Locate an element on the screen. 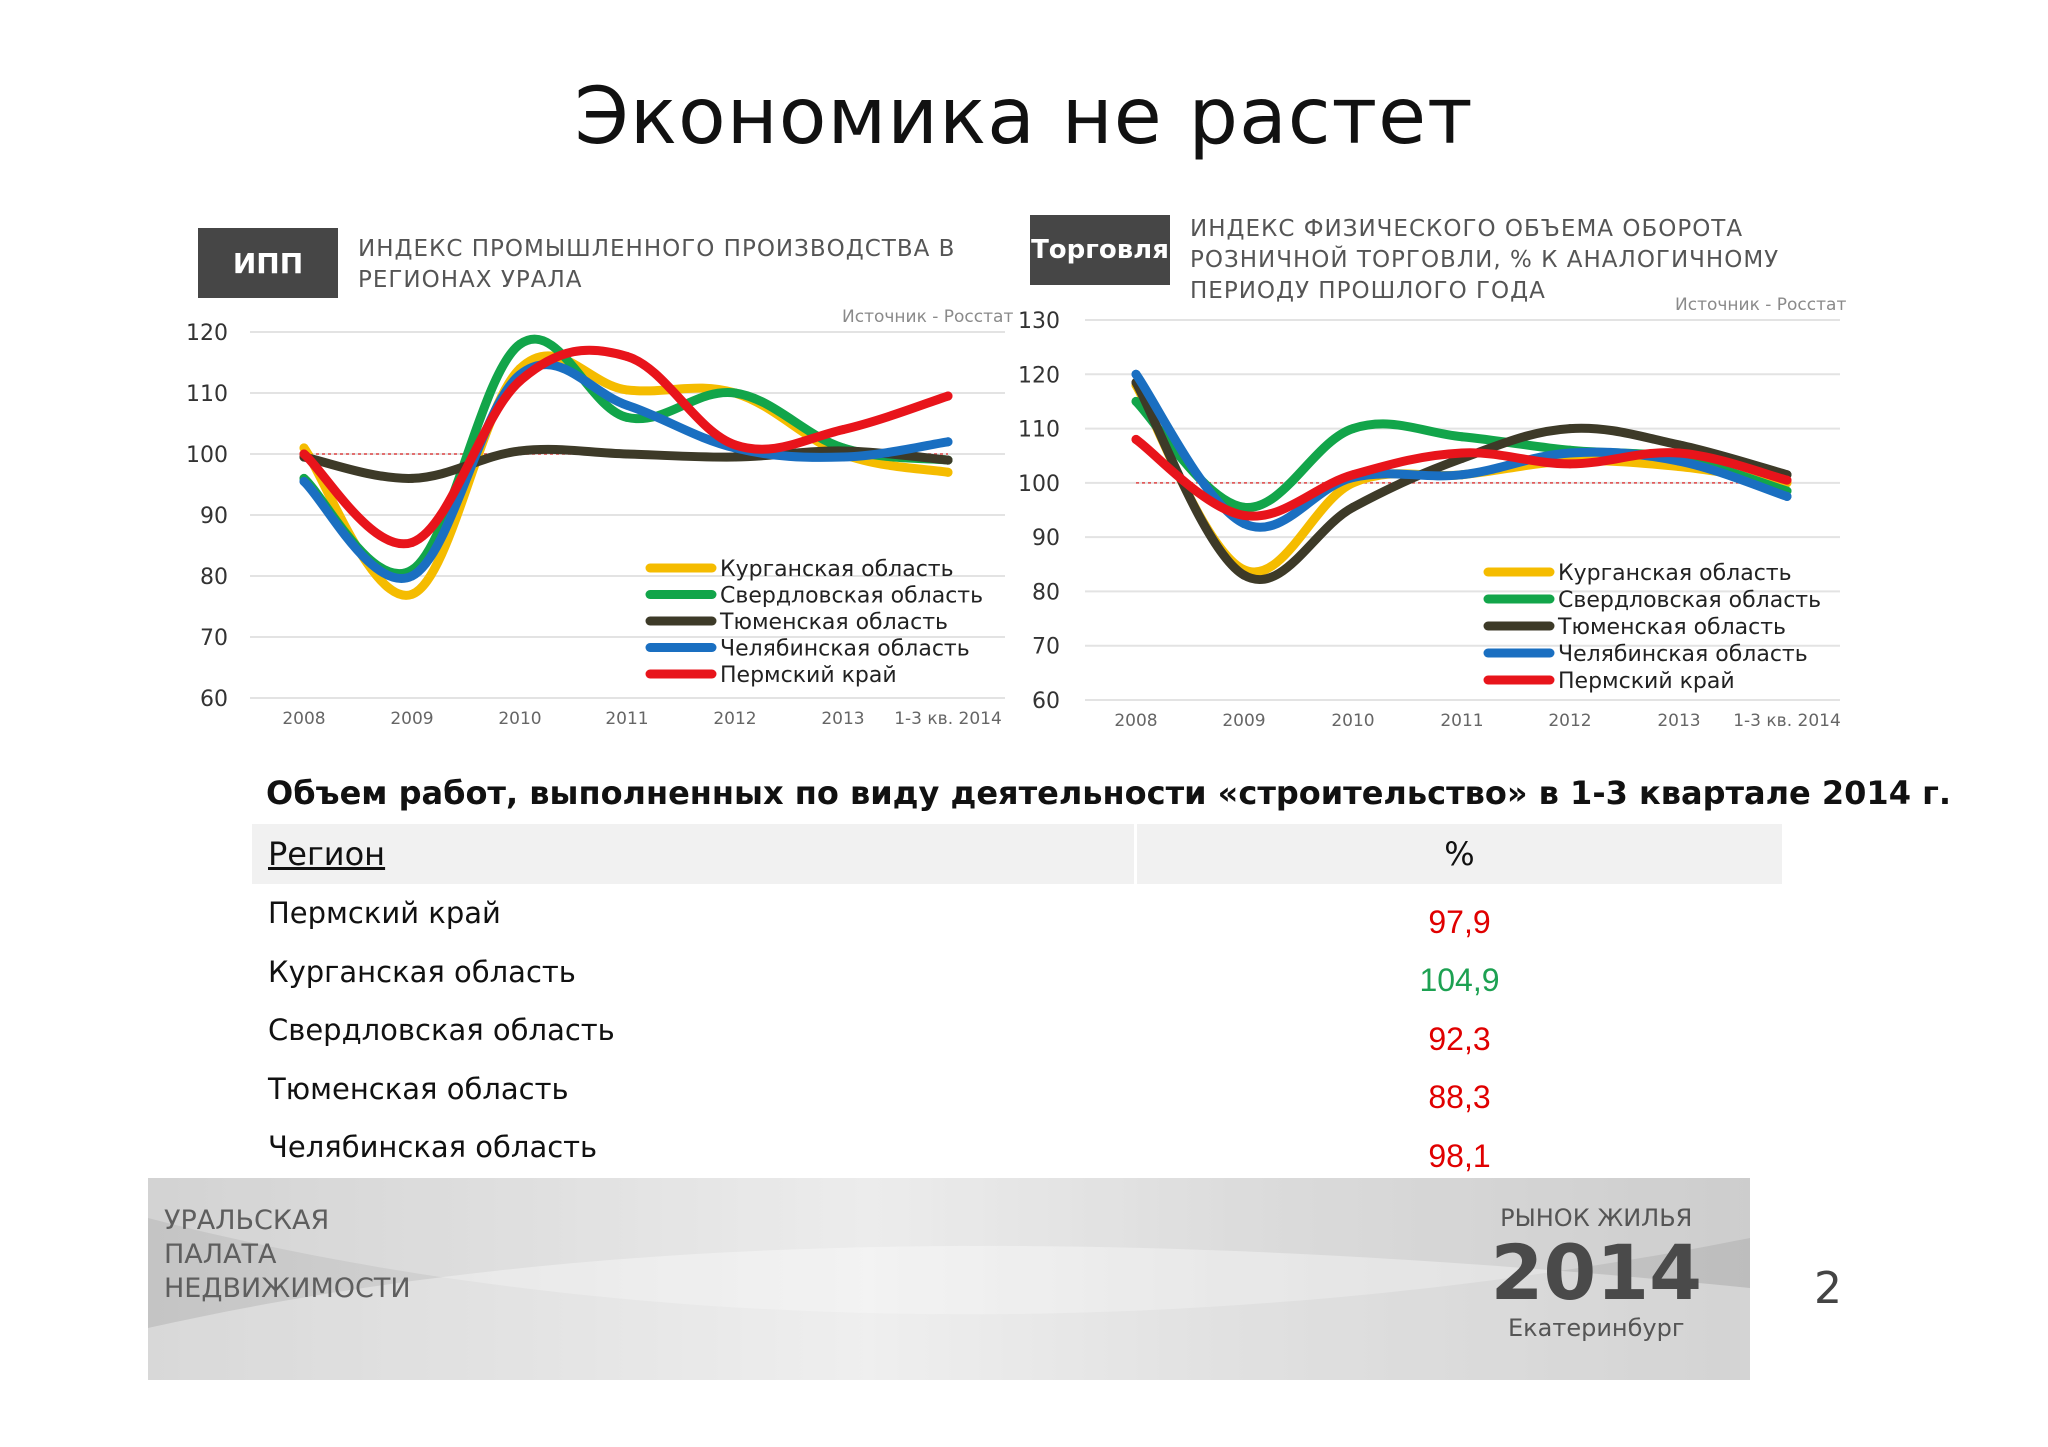  chart1-tag-label: ИПП is located at coordinates (268, 263).